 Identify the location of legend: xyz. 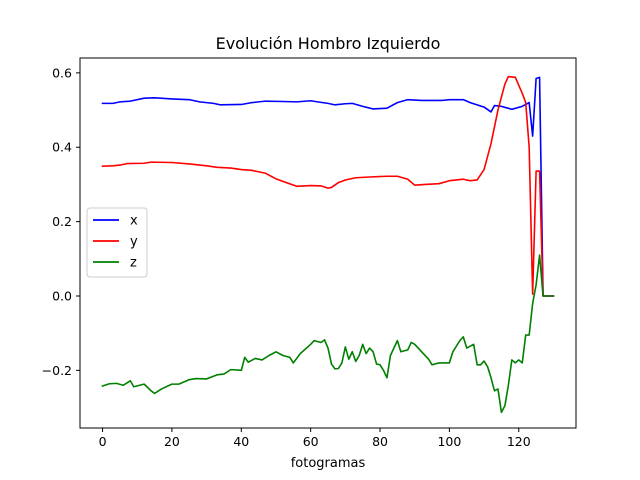
(117, 242).